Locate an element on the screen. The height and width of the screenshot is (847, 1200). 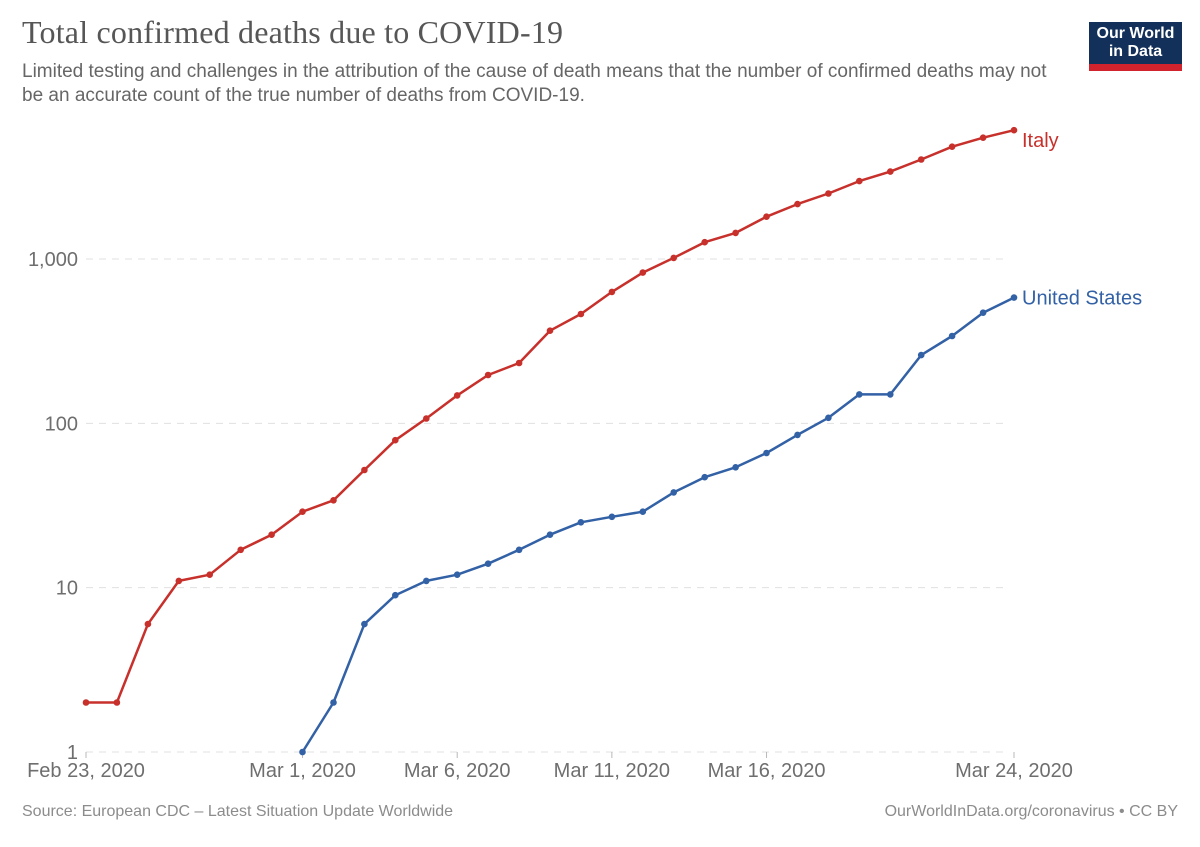
x-axis-tick-label: Mar 1, 2020 is located at coordinates (302, 771).